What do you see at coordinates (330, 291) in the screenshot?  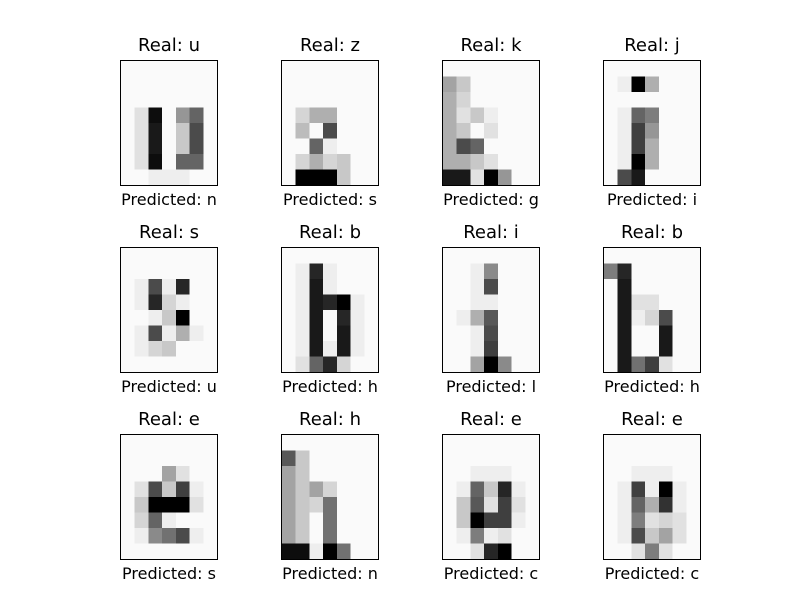 I see `panel-6: Real: b Predicted: h` at bounding box center [330, 291].